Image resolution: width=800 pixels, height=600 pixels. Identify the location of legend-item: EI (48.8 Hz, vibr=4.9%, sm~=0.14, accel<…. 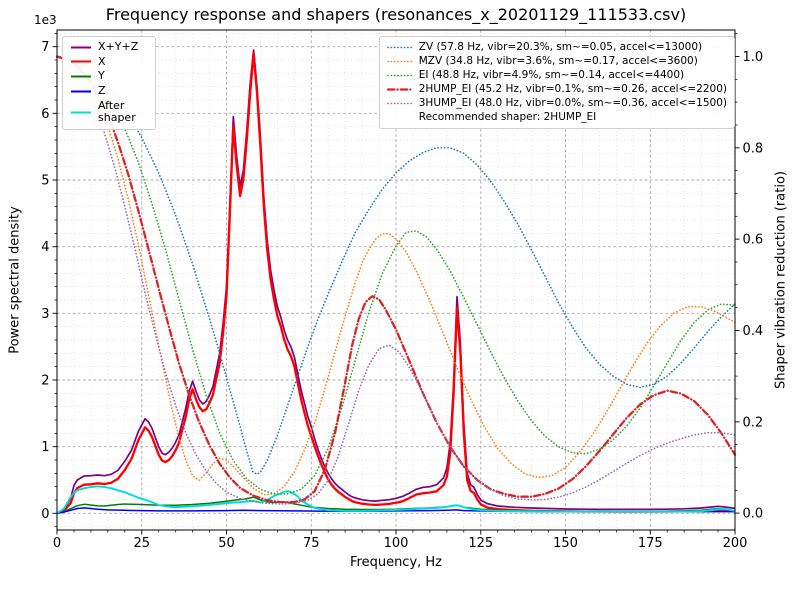
(556, 75).